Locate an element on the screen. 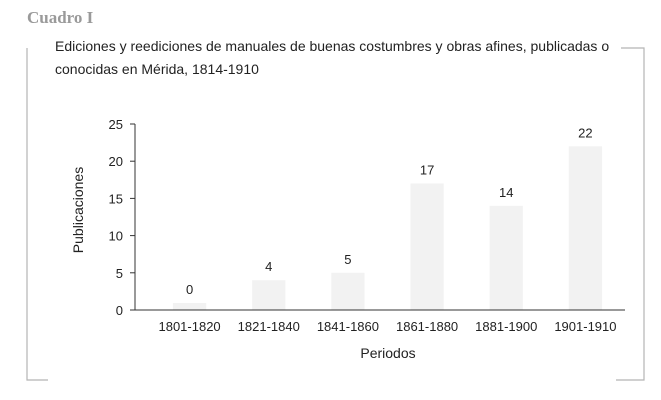 This screenshot has width=661, height=400. x-tick-label: 1861-1880 is located at coordinates (427, 326).